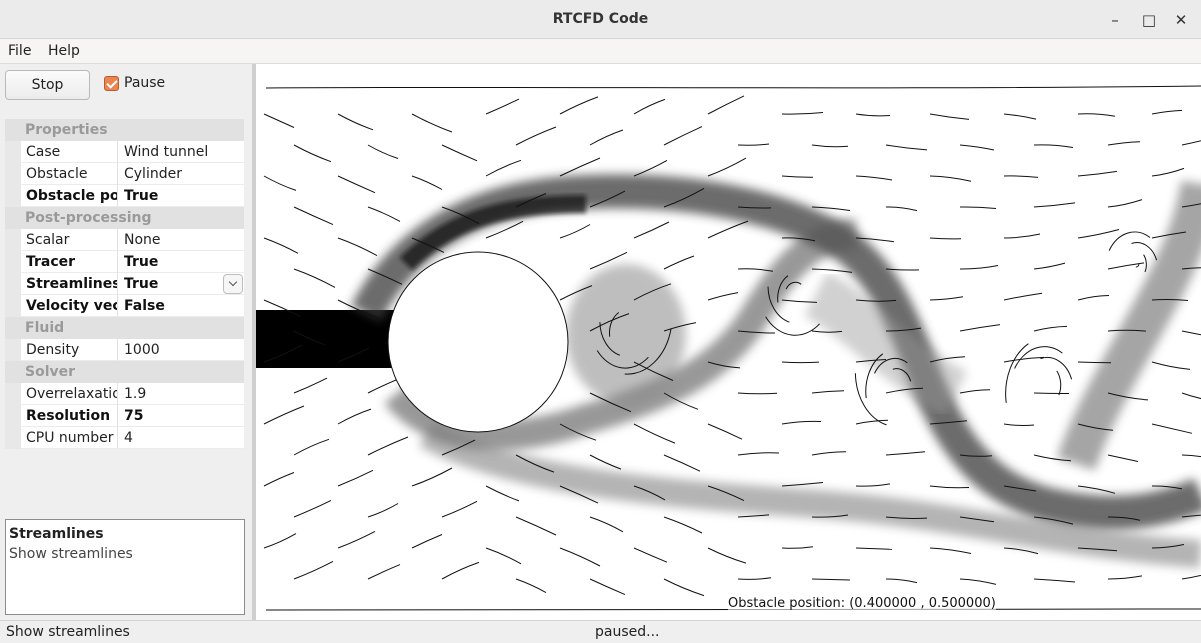 Image resolution: width=1201 pixels, height=643 pixels. What do you see at coordinates (233, 284) in the screenshot?
I see `chevron-down-icon` at bounding box center [233, 284].